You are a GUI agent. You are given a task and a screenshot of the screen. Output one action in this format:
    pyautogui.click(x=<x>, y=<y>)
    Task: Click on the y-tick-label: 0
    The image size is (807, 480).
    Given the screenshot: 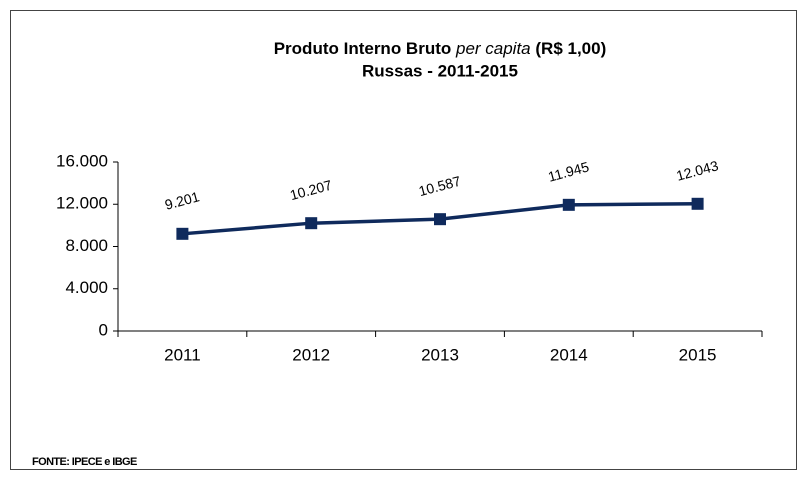 What is the action you would take?
    pyautogui.click(x=103, y=329)
    